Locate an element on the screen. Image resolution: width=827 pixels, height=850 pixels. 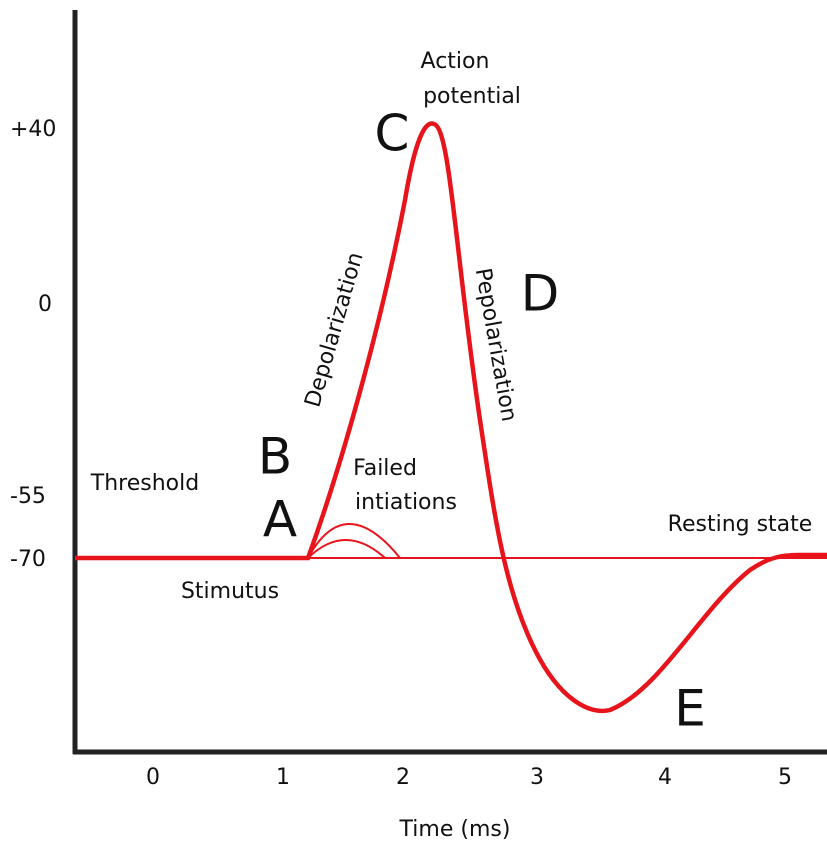
x-tick-label: 1 is located at coordinates (283, 777).